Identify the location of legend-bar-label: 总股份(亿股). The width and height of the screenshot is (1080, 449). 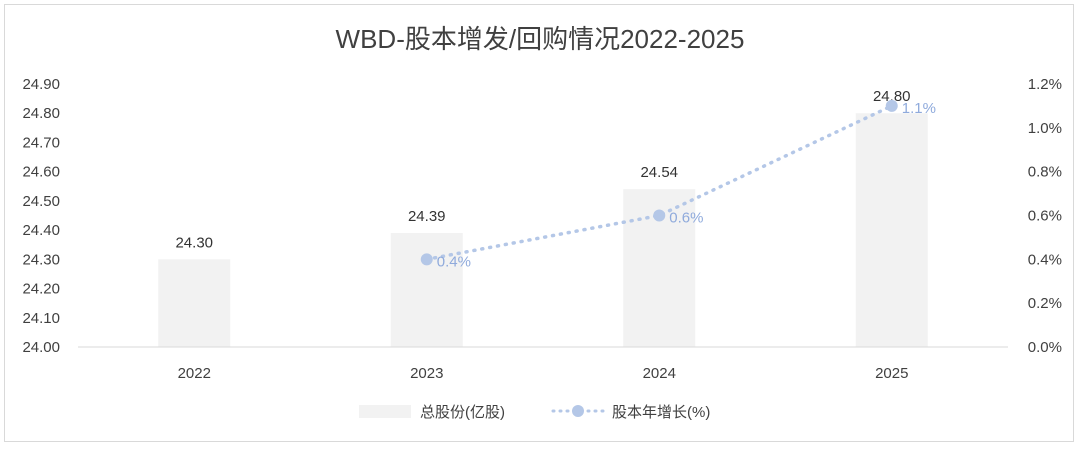
(462, 412).